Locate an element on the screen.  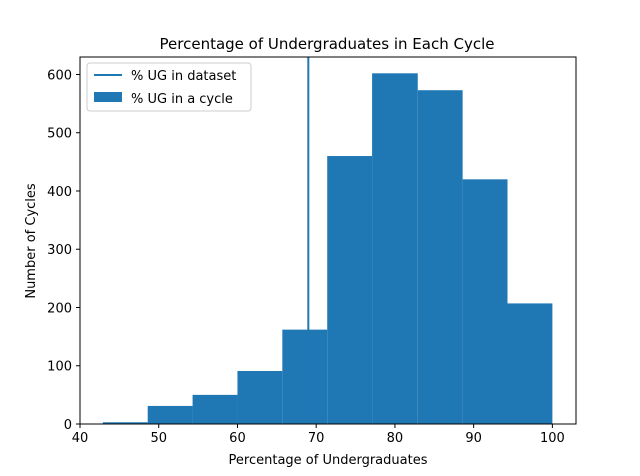
legend-box is located at coordinates (169, 87).